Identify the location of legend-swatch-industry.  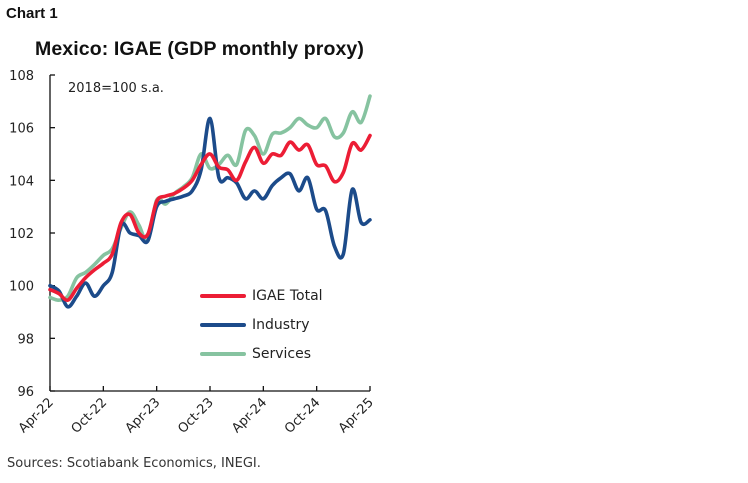
(223, 324).